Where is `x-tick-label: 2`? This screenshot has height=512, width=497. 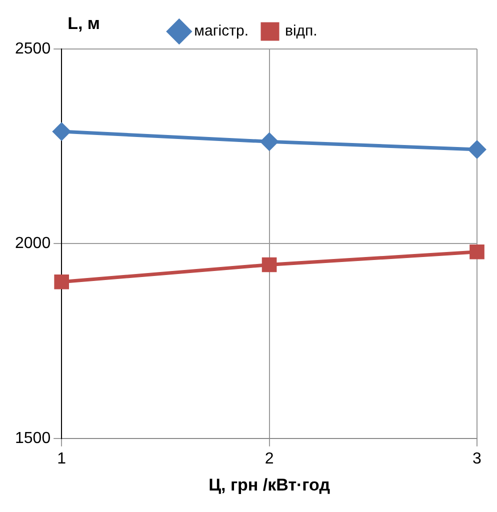 x-tick-label: 2 is located at coordinates (269, 459).